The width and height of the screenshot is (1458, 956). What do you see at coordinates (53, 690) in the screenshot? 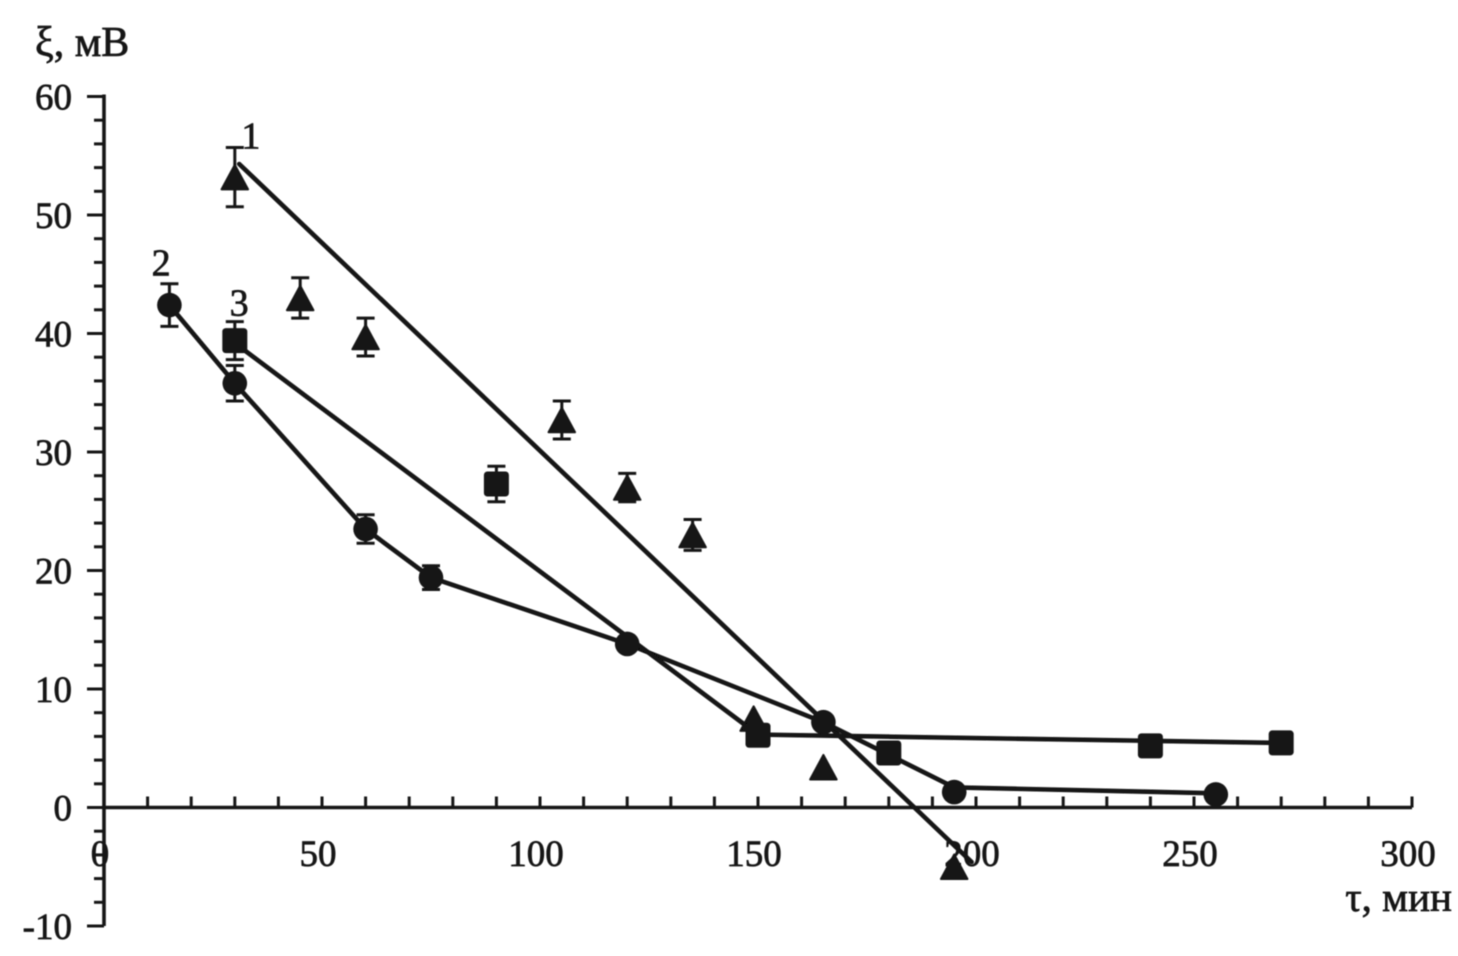
I see `y-tick-label: 10` at bounding box center [53, 690].